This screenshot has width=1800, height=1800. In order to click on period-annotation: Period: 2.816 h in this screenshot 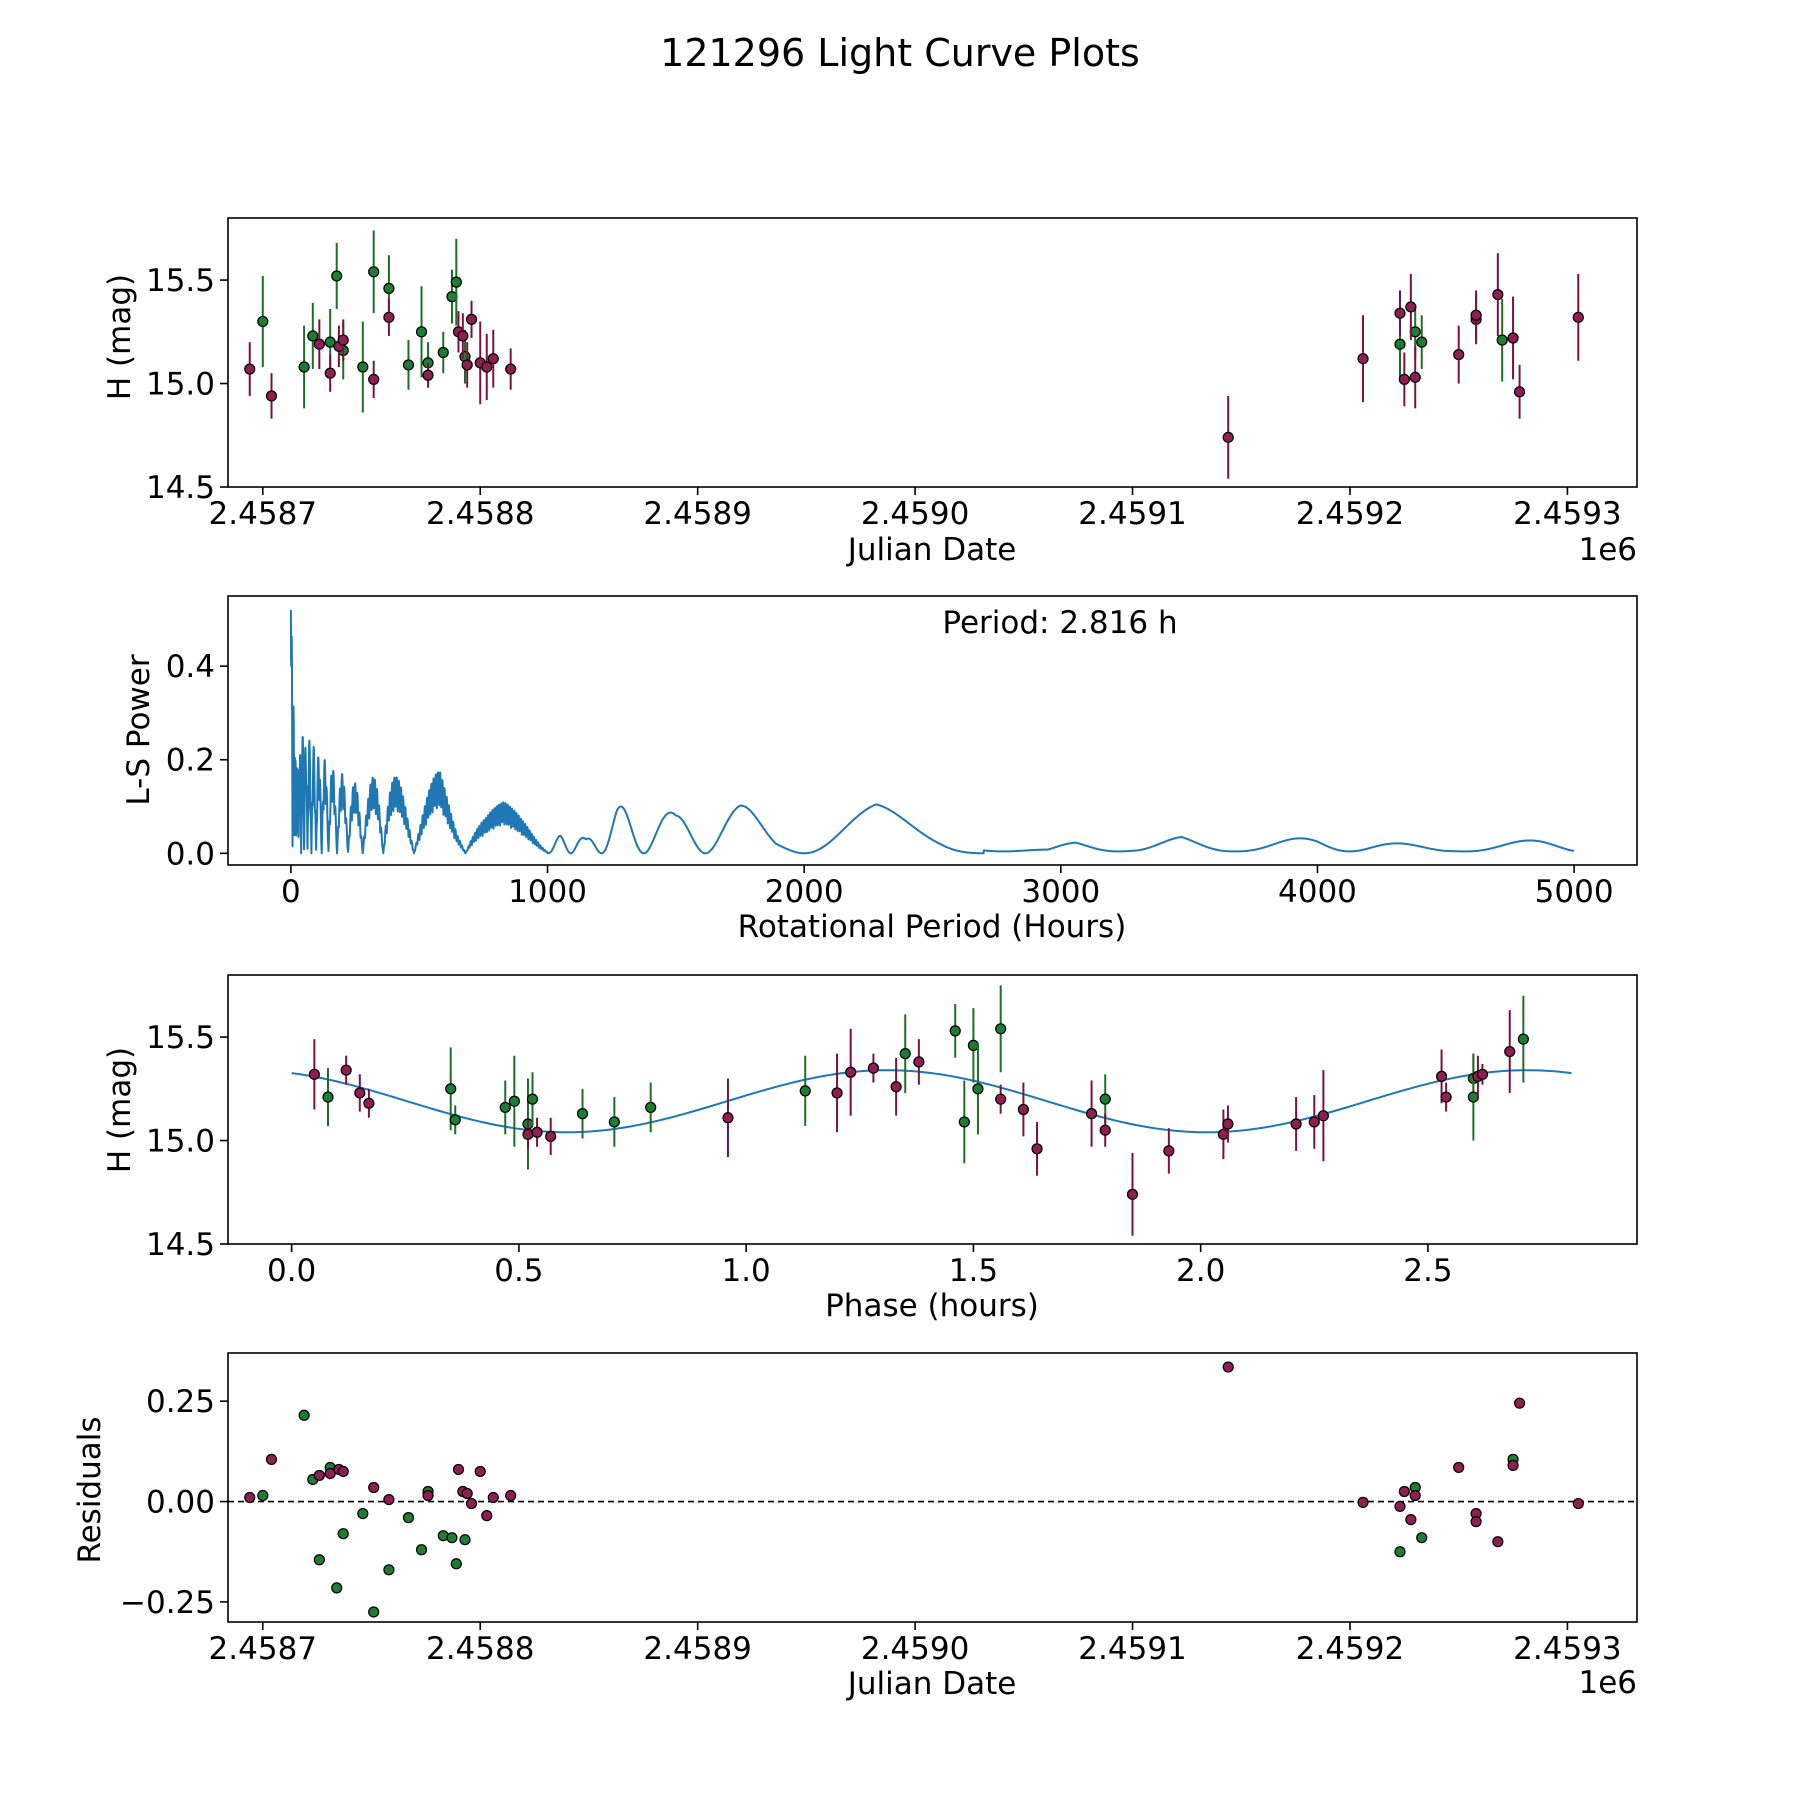, I will do `click(1059, 623)`.